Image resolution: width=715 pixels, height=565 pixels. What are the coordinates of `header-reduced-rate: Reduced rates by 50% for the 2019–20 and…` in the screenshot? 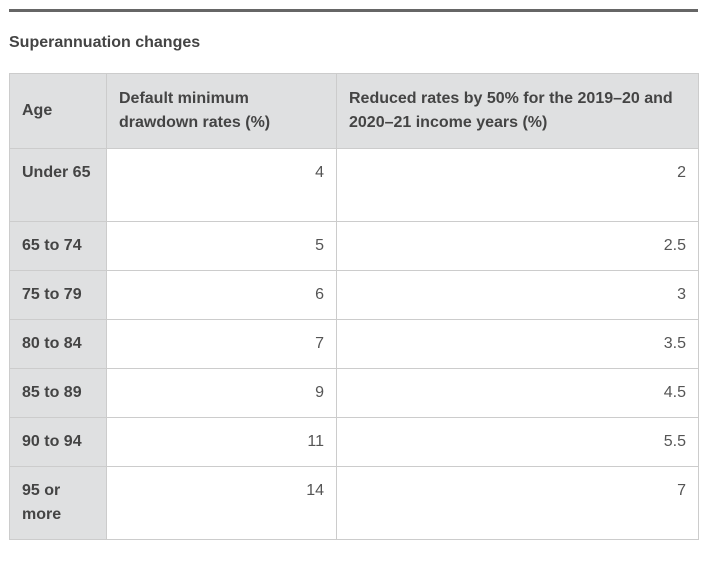 It's located at (517, 111).